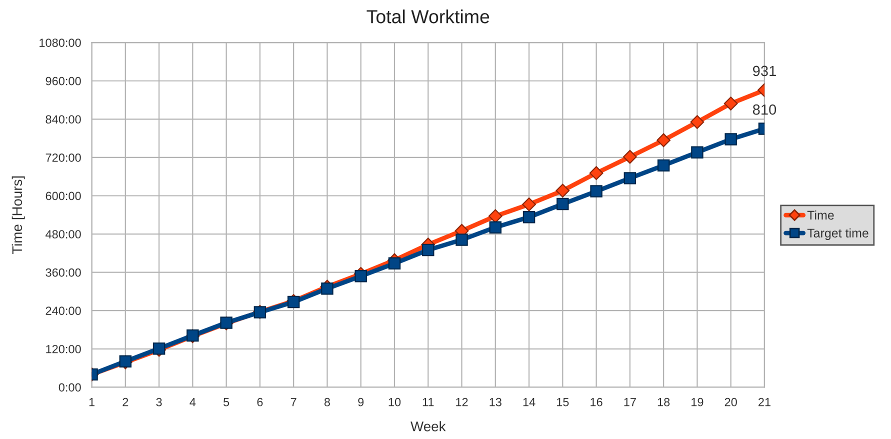  What do you see at coordinates (159, 402) in the screenshot?
I see `x-tick-label: 3` at bounding box center [159, 402].